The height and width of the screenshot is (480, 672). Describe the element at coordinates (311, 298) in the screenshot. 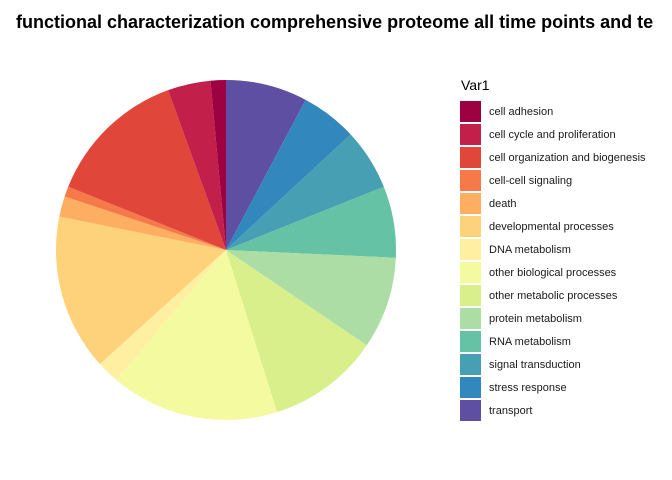

I see `pie-slice-protein-metabolism` at that location.